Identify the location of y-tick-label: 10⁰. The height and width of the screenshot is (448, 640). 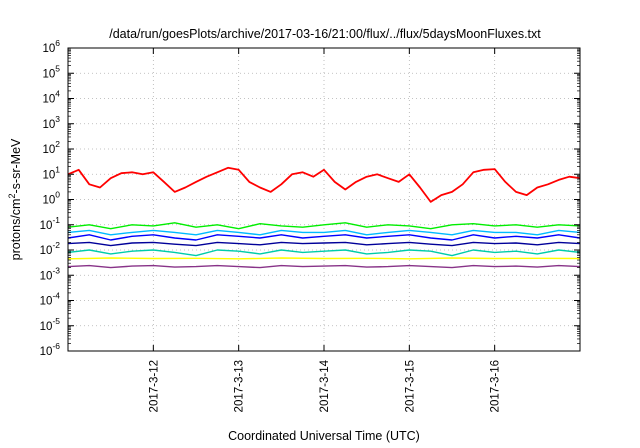
(51, 198).